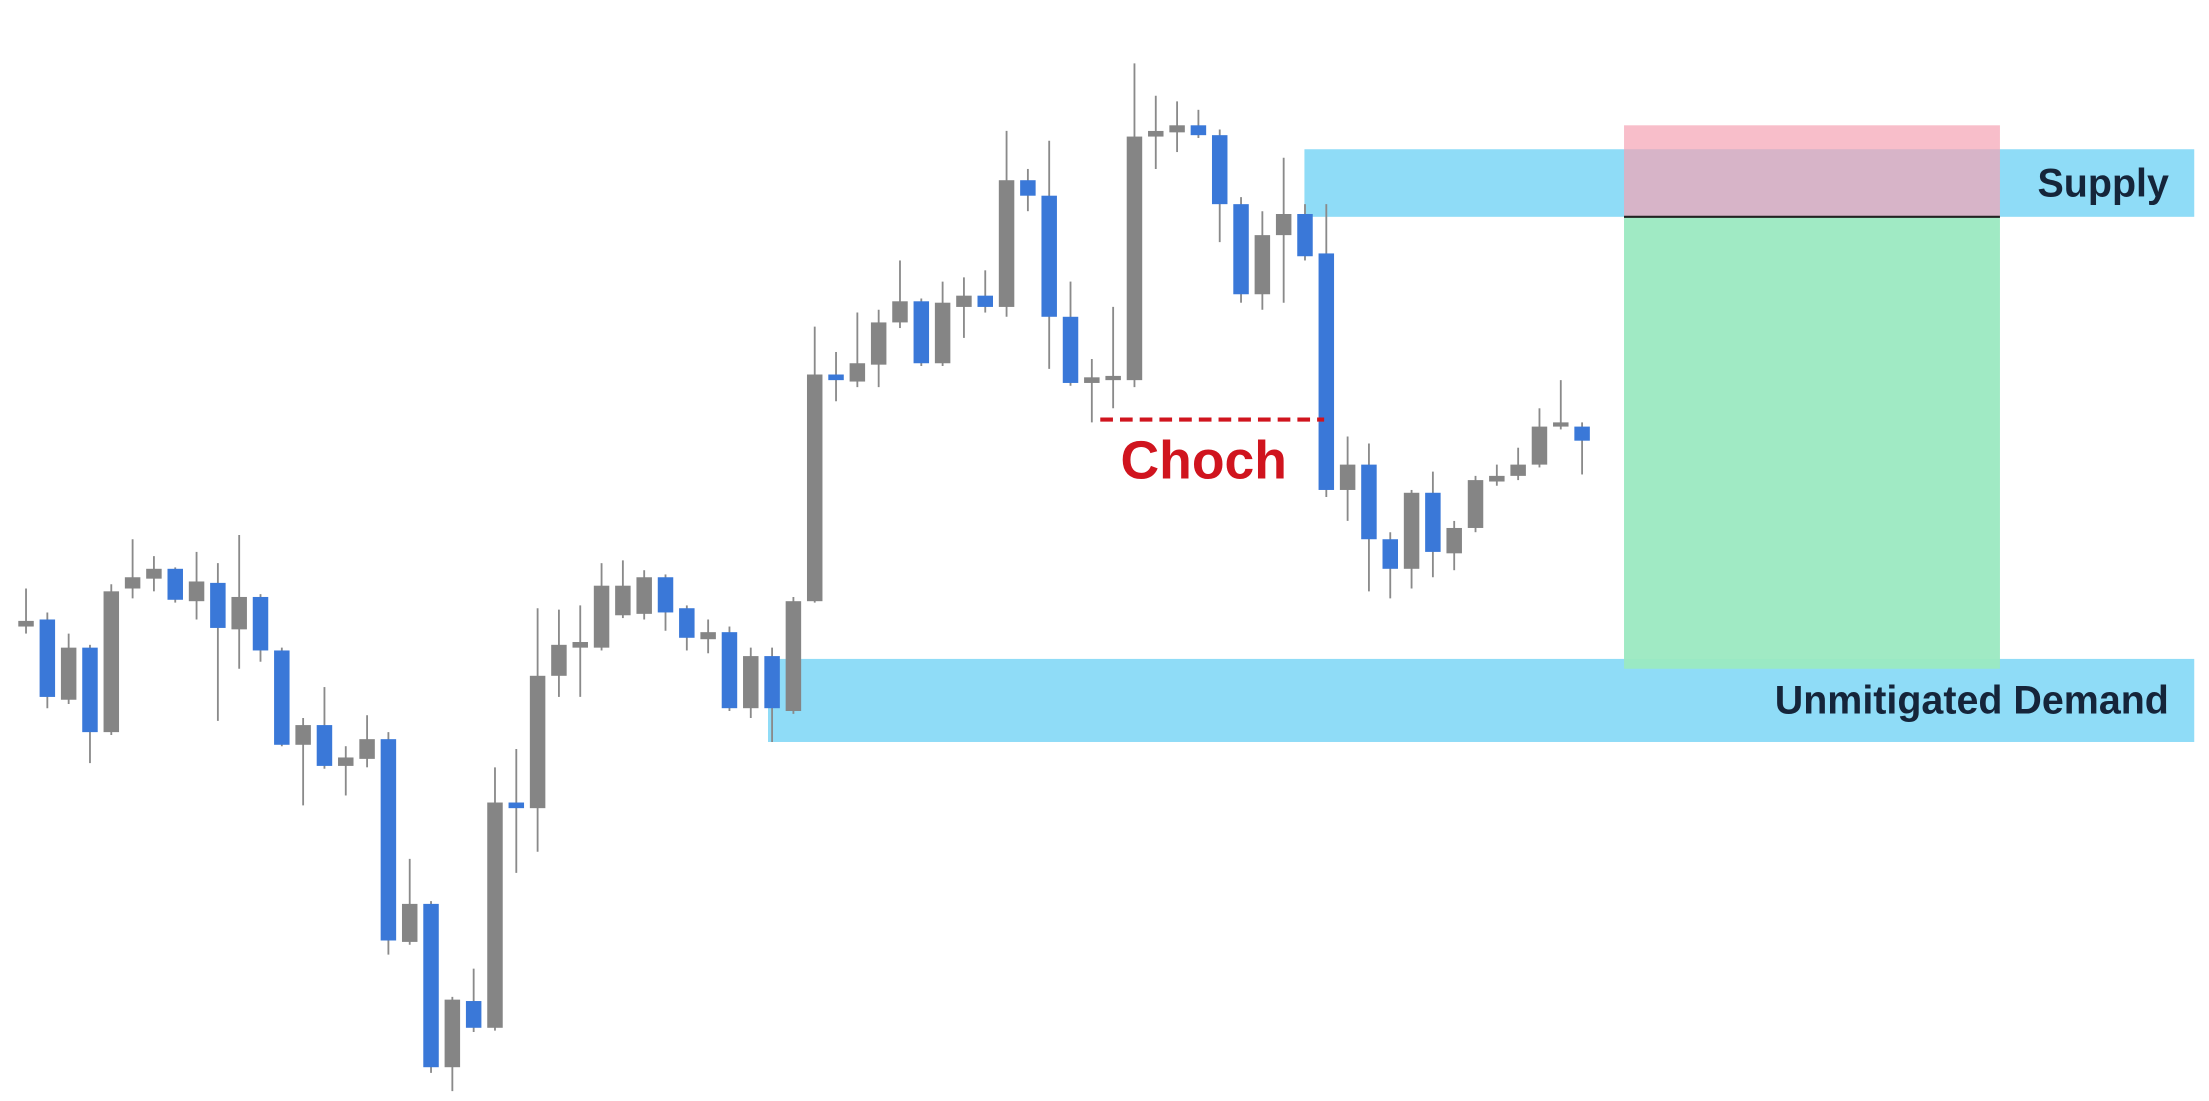 Image resolution: width=2209 pixels, height=1101 pixels. Describe the element at coordinates (1812, 171) in the screenshot. I see `stop-box` at that location.